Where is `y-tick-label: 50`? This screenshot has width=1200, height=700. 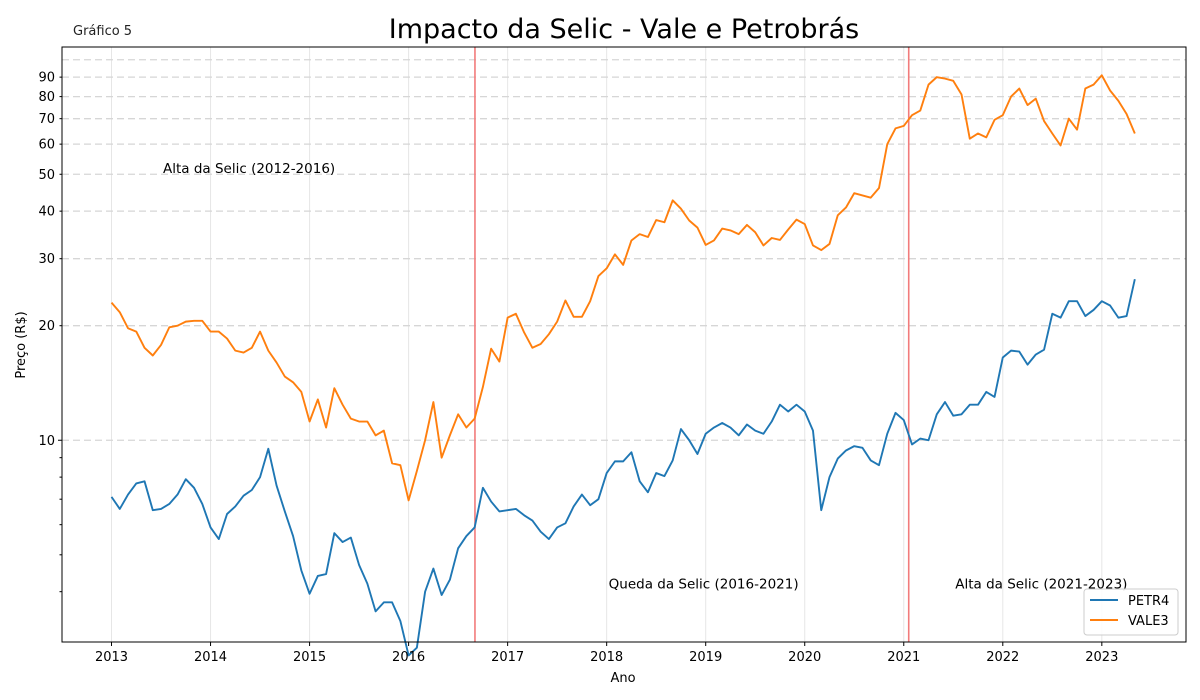
y-tick-label: 50 is located at coordinates (46, 175).